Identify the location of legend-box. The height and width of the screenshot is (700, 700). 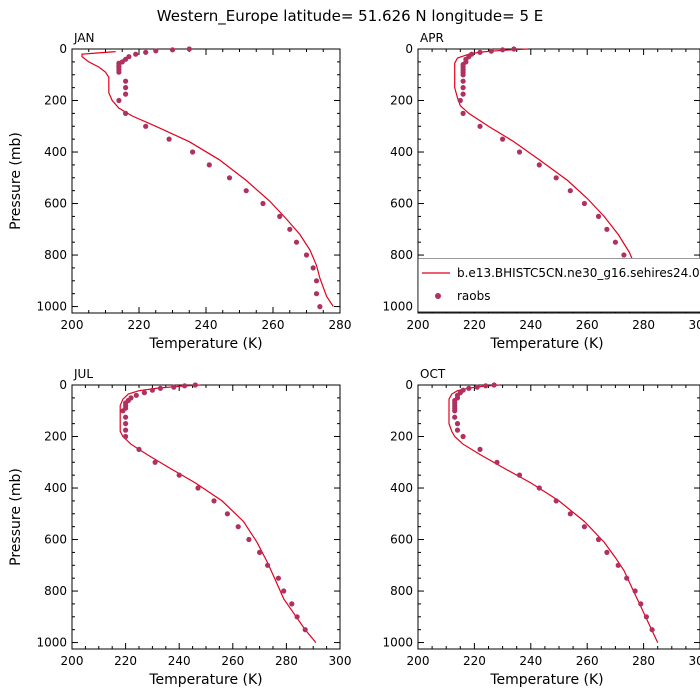
(559, 285).